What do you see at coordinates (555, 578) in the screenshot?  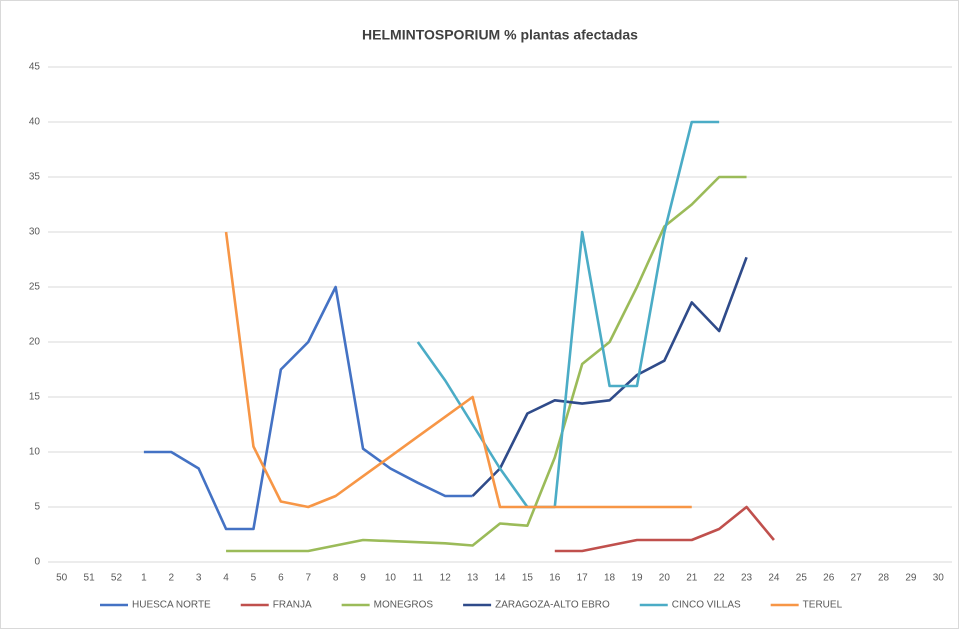 I see `x-tick-label: 16` at bounding box center [555, 578].